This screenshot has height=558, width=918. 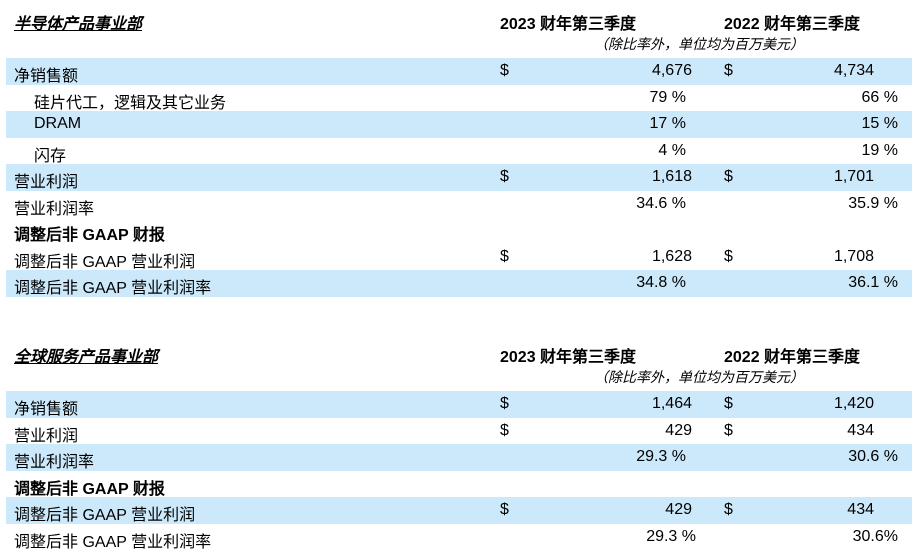 What do you see at coordinates (873, 456) in the screenshot?
I see `percent-fy2022: 30.6 %` at bounding box center [873, 456].